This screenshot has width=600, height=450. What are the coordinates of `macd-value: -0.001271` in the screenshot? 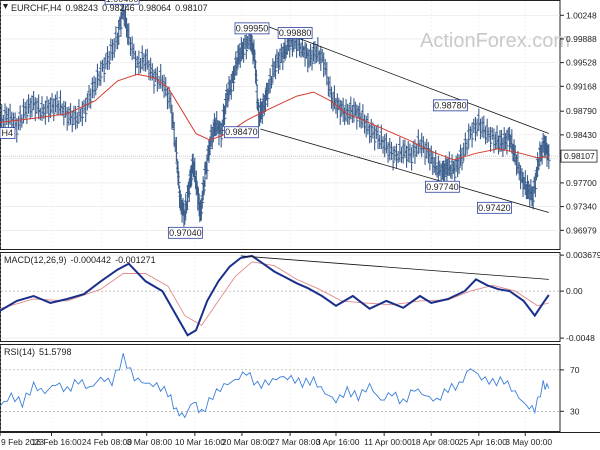 It's located at (135, 260).